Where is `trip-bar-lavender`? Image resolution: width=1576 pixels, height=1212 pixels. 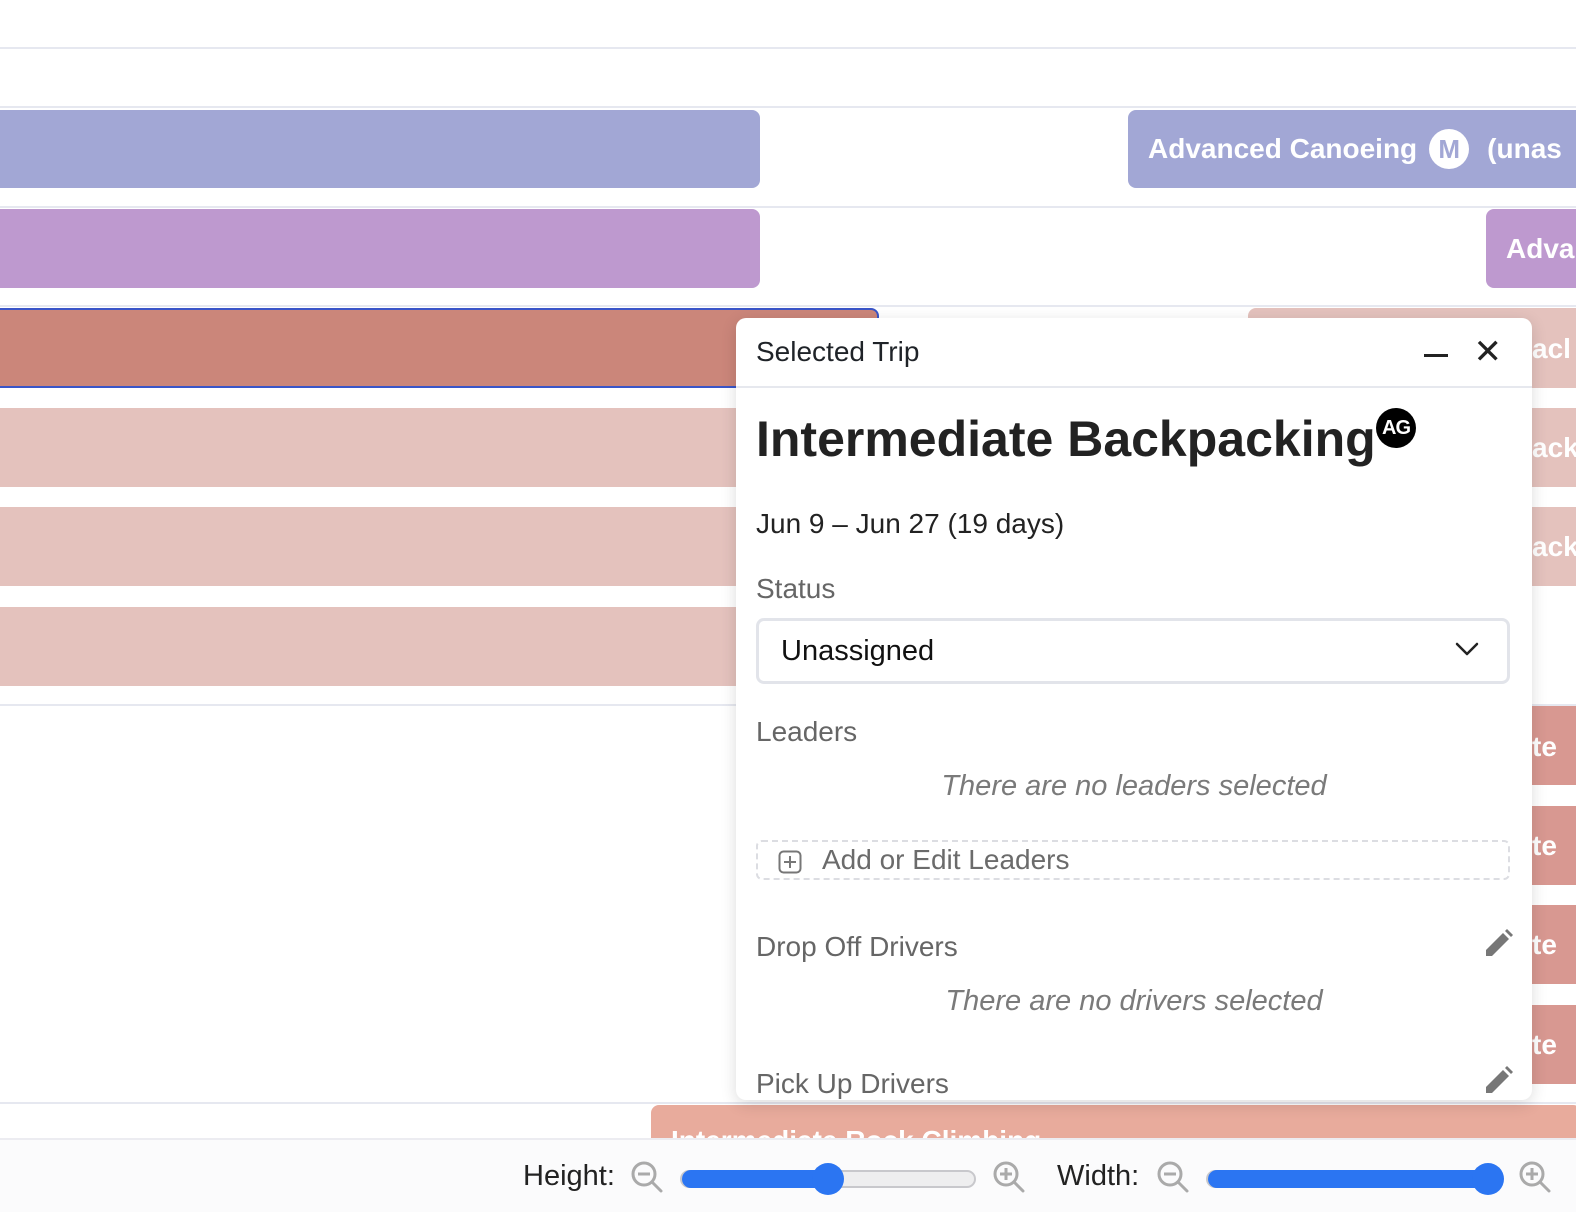
trip-bar-lavender is located at coordinates (380, 248).